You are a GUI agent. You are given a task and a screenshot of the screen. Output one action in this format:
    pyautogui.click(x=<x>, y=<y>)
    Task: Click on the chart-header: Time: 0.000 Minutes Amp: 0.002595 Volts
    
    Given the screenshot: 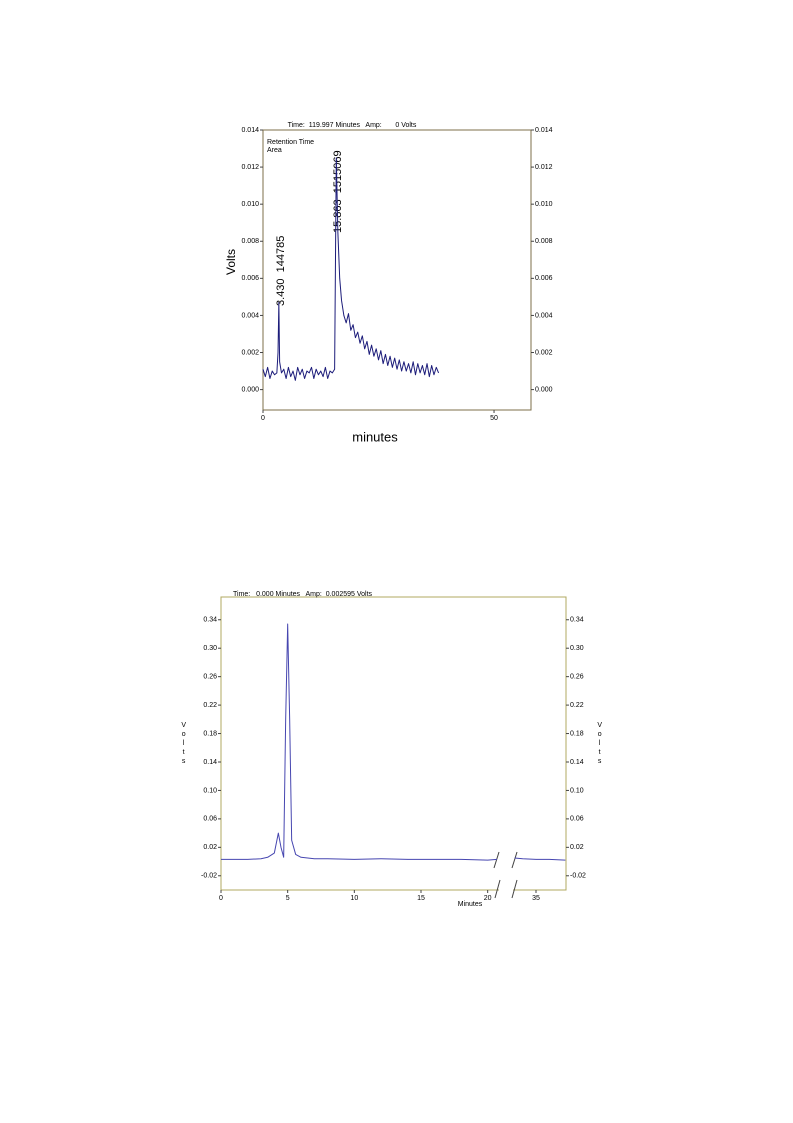 What is the action you would take?
    pyautogui.click(x=303, y=594)
    